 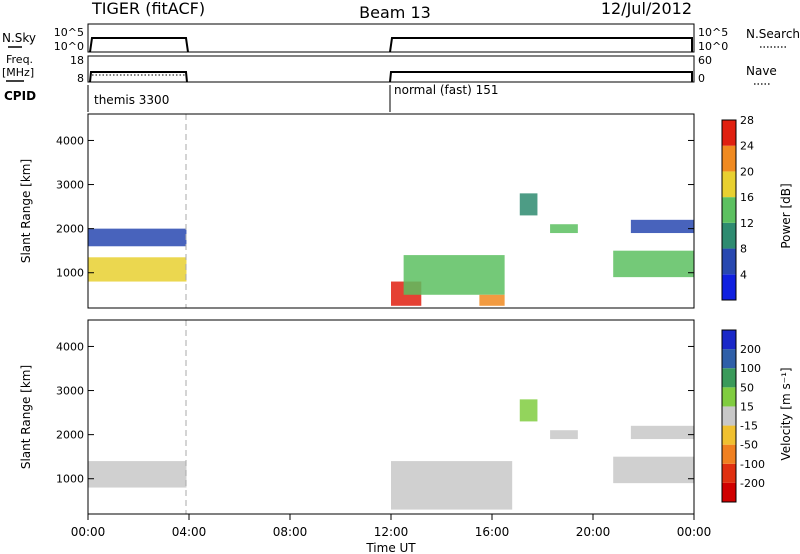 I want to click on velocity-colorbar-frame, so click(x=729, y=416).